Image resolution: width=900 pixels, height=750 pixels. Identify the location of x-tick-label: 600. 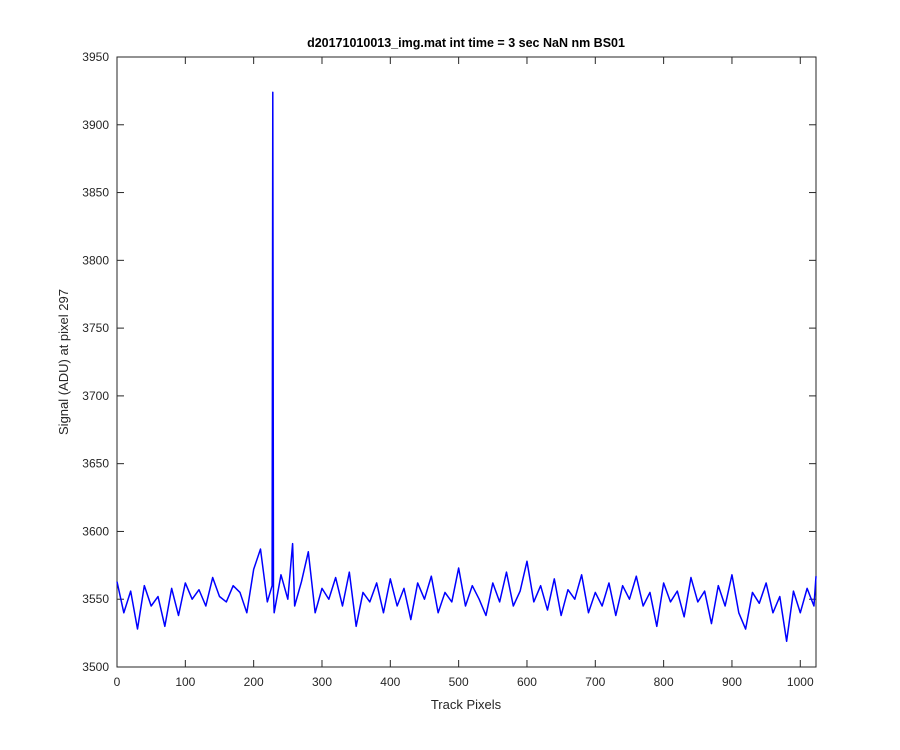
(527, 682).